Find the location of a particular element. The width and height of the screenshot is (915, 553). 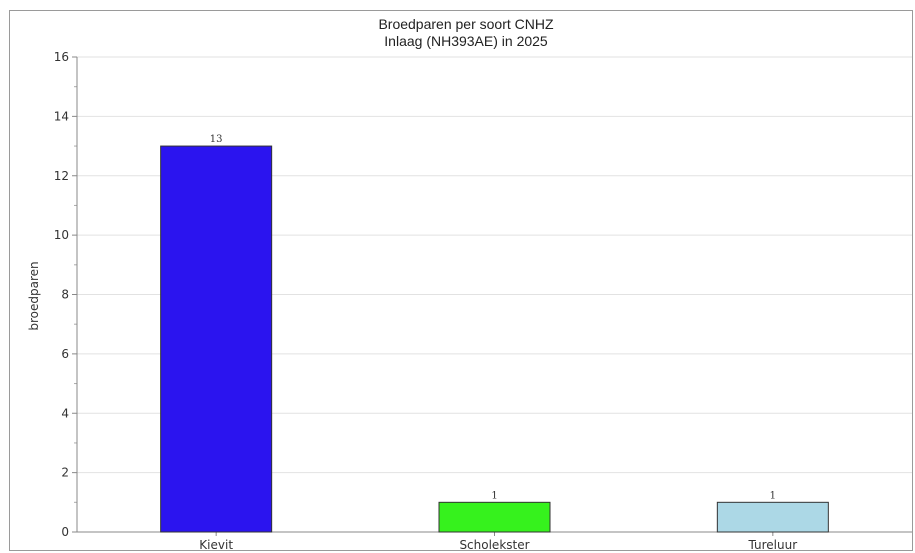

x-category-label: Scholekster is located at coordinates (494, 545).